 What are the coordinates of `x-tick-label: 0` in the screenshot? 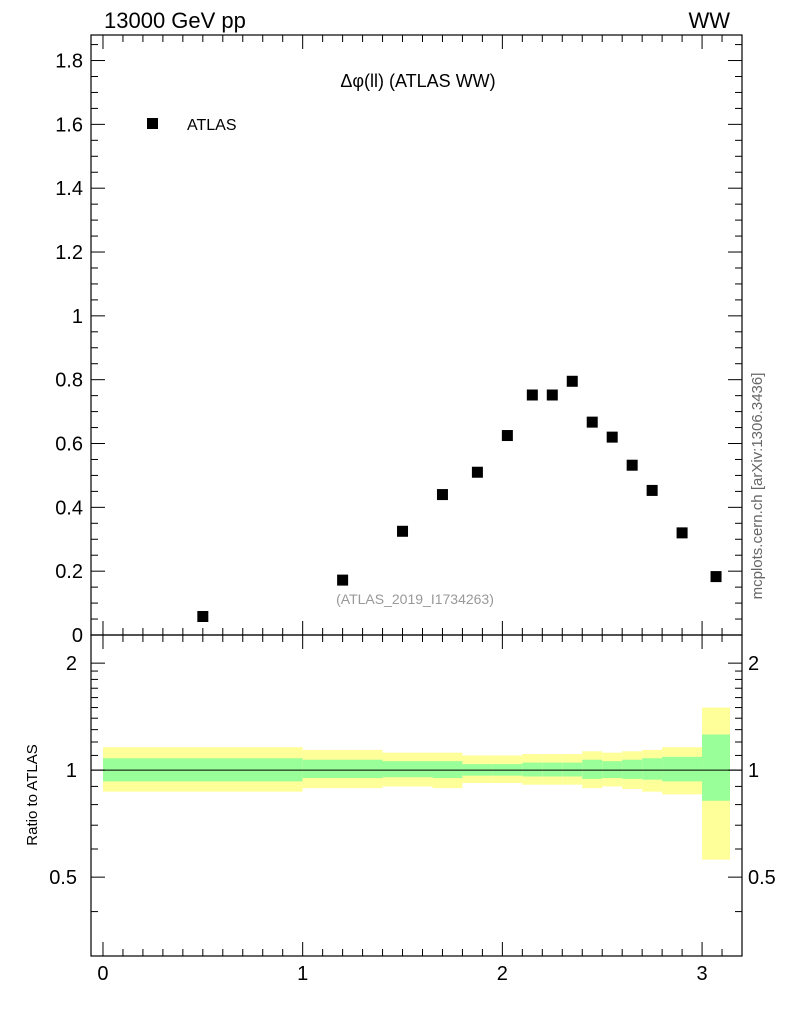 It's located at (102, 974).